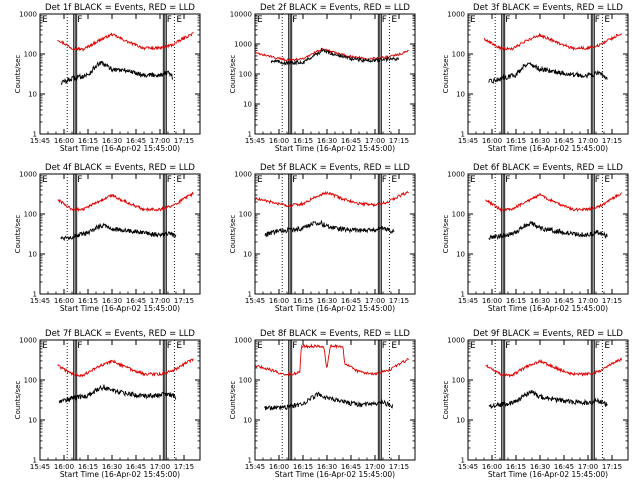 This screenshot has height=480, width=640. I want to click on chart-title: Det 3f BLACK = Events, RED = LLD, so click(548, 8).